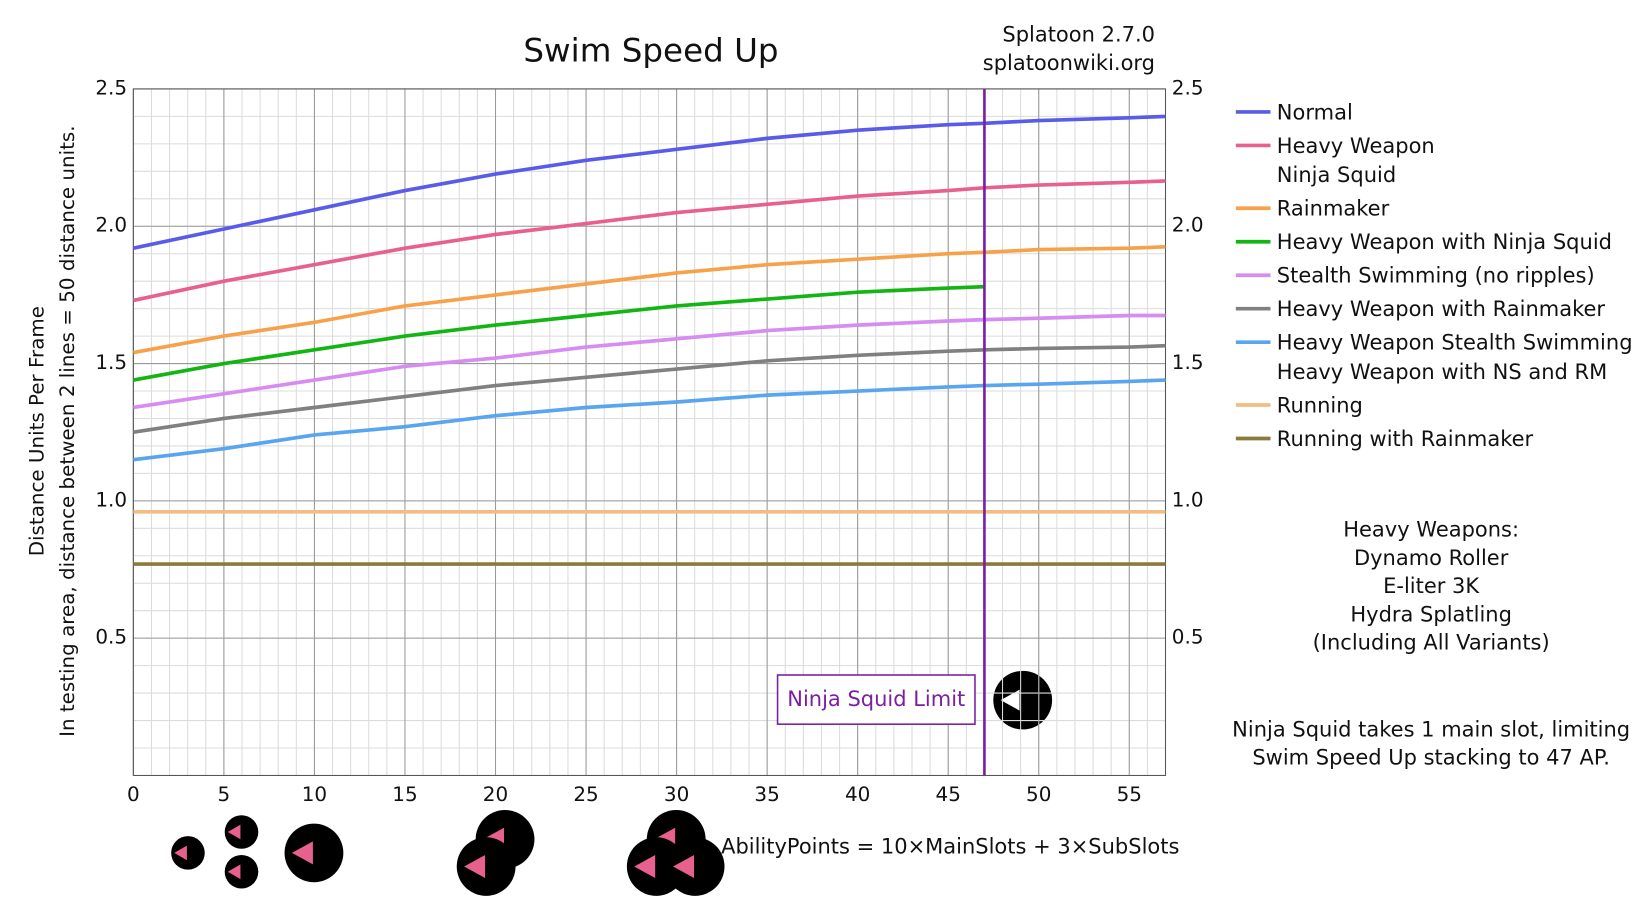 This screenshot has width=1638, height=904. Describe the element at coordinates (111, 225) in the screenshot. I see `y-tick-label: 2.0` at that location.